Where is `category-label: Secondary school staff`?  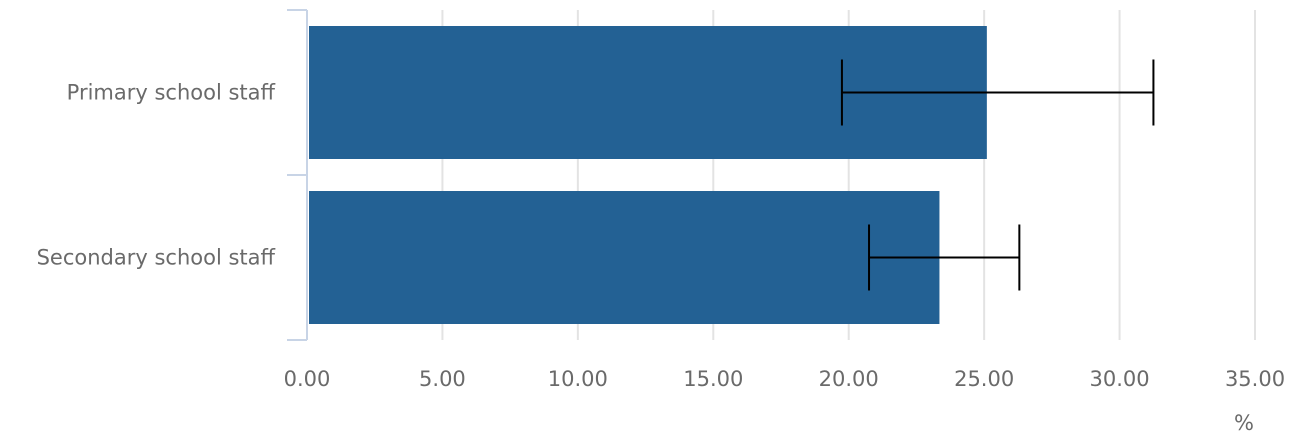 category-label: Secondary school staff is located at coordinates (156, 258).